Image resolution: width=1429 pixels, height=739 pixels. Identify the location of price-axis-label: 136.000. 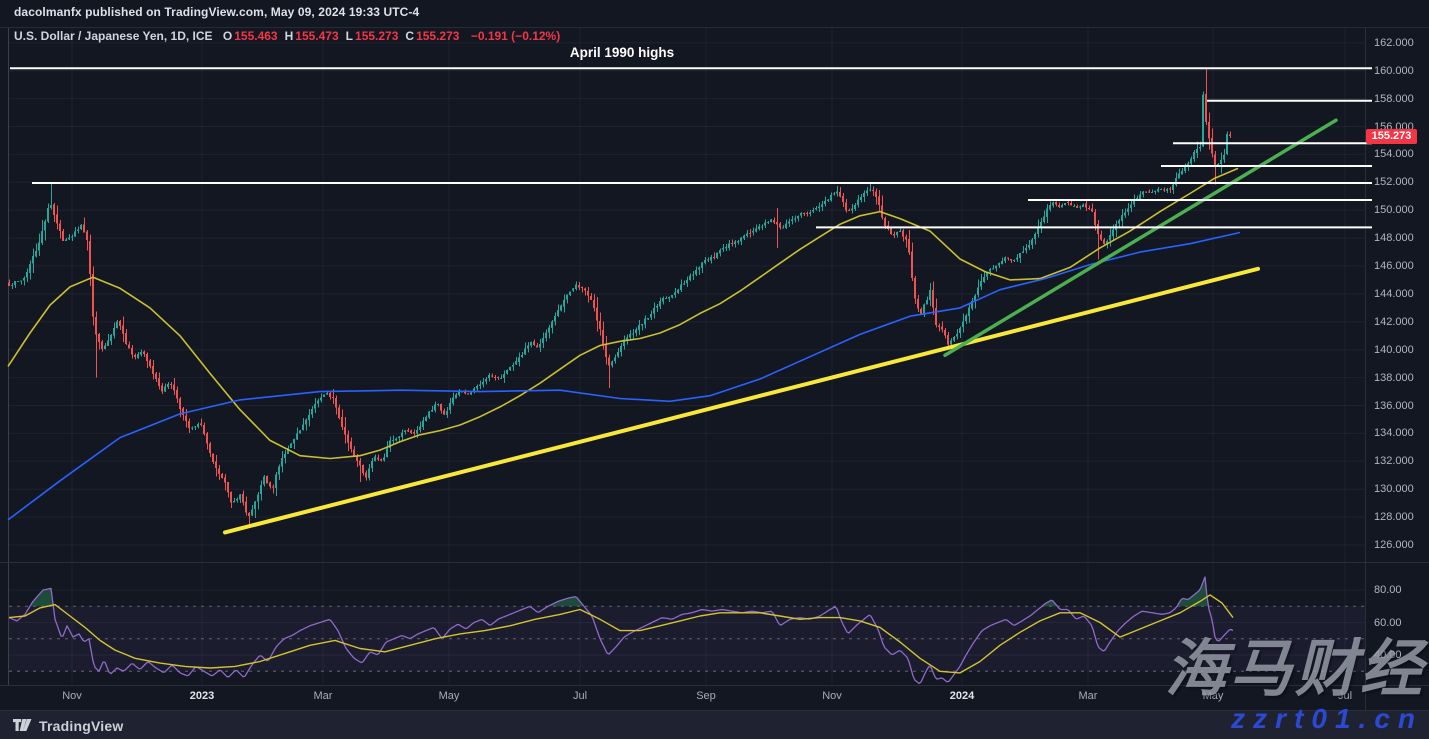
(1394, 406).